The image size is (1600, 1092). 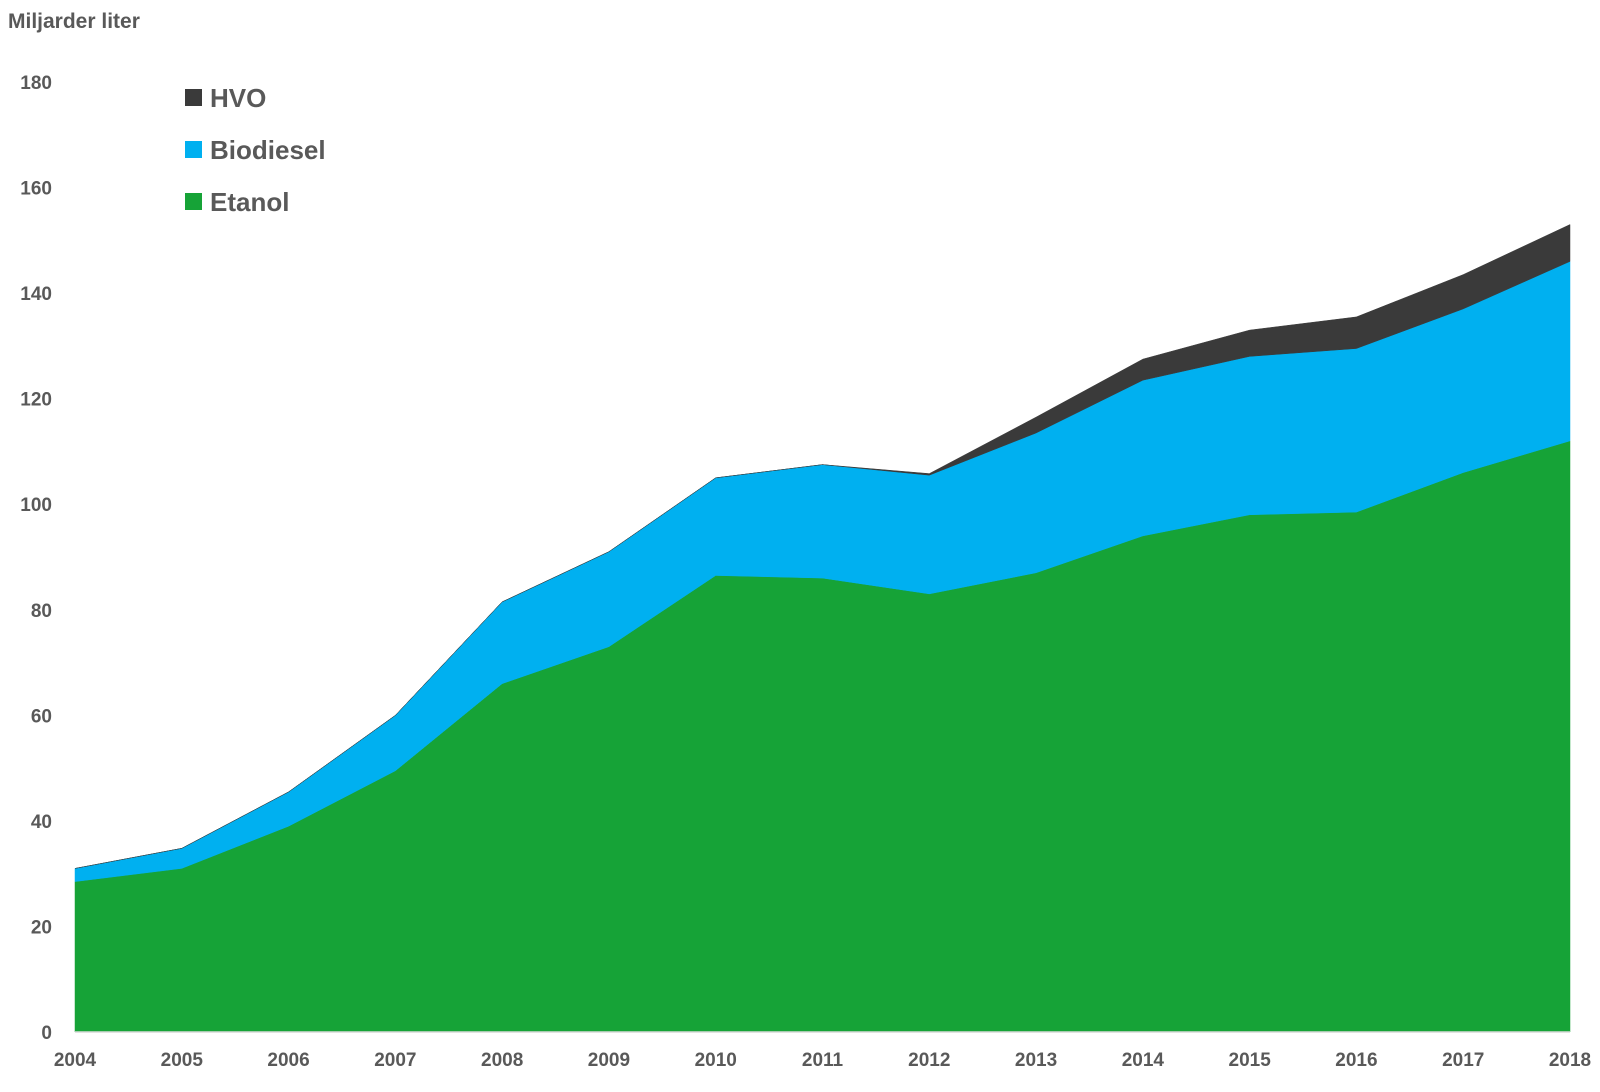 I want to click on y-tick-label: 60, so click(x=41, y=716).